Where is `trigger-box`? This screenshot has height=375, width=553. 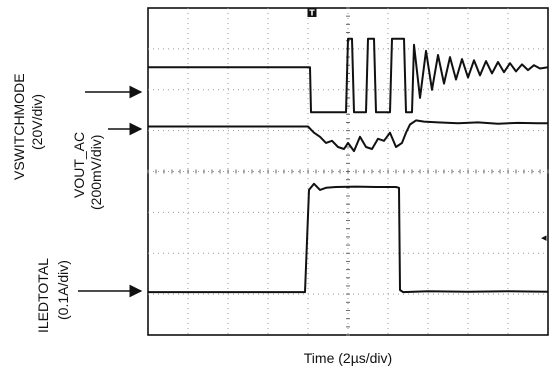 trigger-box is located at coordinates (312, 12).